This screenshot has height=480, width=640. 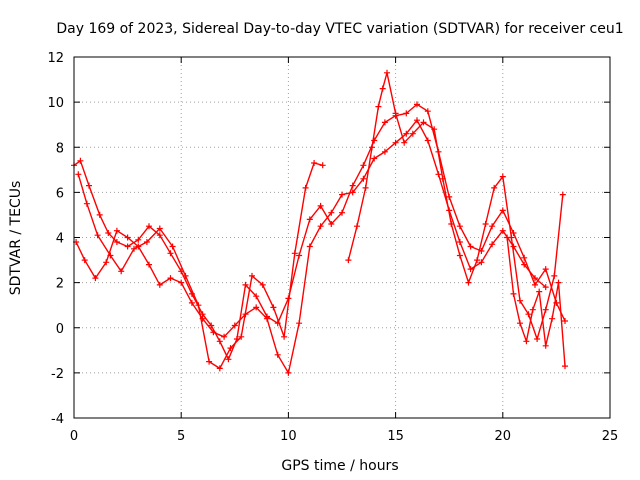 What do you see at coordinates (395, 436) in the screenshot?
I see `x-tick-label: 15` at bounding box center [395, 436].